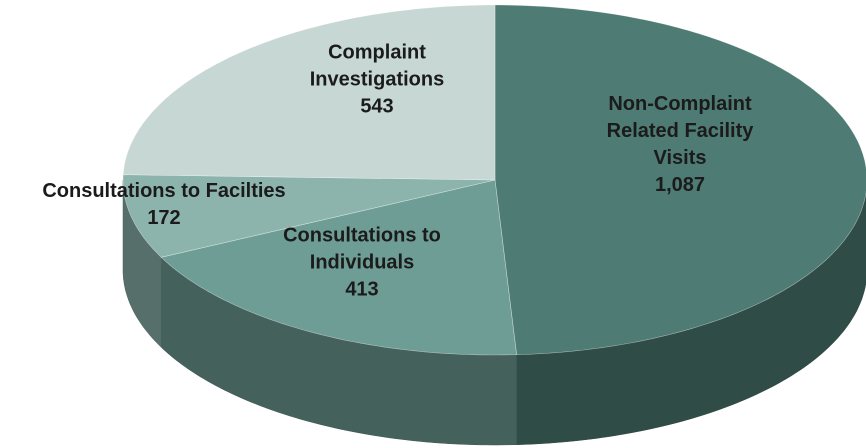 This screenshot has width=866, height=448. Describe the element at coordinates (164, 191) in the screenshot. I see `category-label: Consultations to Facilties` at that location.